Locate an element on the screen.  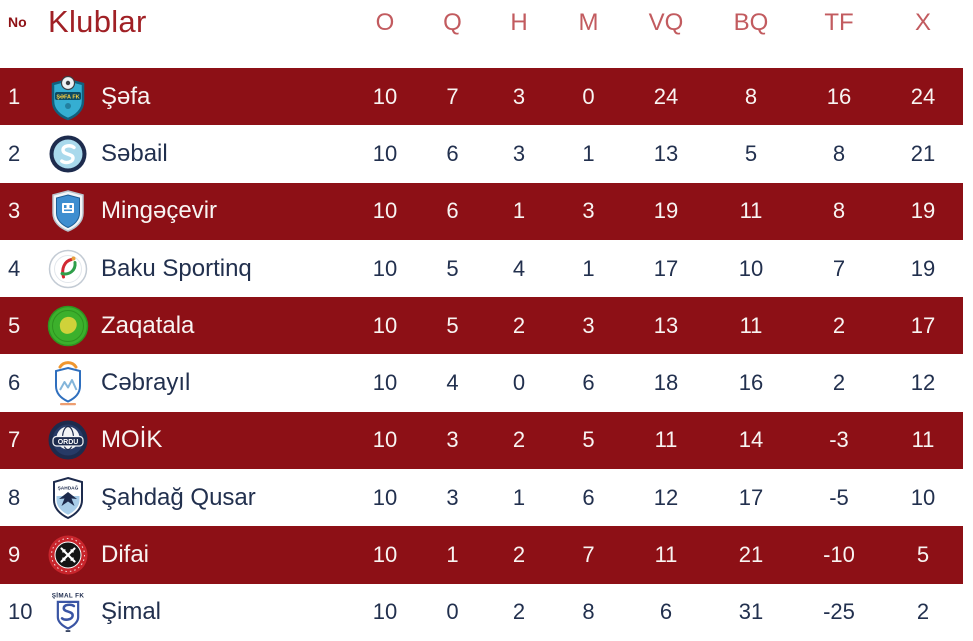
stat-h: 0 is located at coordinates (519, 383).